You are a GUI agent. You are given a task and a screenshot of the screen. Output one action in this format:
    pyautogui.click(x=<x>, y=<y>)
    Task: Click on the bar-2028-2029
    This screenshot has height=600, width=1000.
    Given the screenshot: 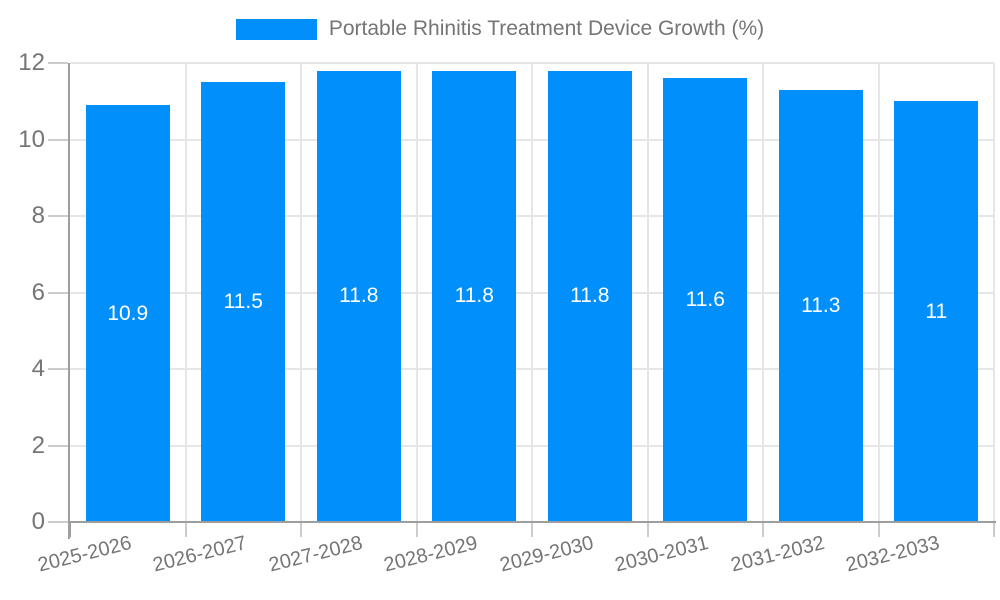 What is the action you would take?
    pyautogui.click(x=474, y=296)
    